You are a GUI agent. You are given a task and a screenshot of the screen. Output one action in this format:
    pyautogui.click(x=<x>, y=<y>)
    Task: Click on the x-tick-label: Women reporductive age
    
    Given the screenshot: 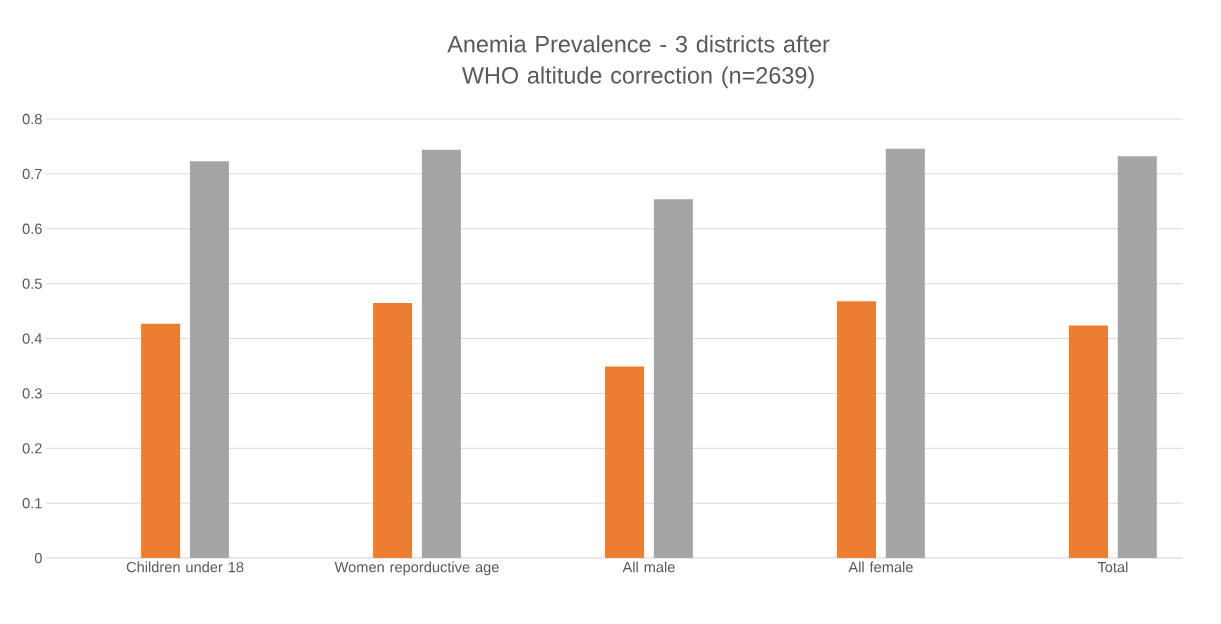 What is the action you would take?
    pyautogui.click(x=416, y=568)
    